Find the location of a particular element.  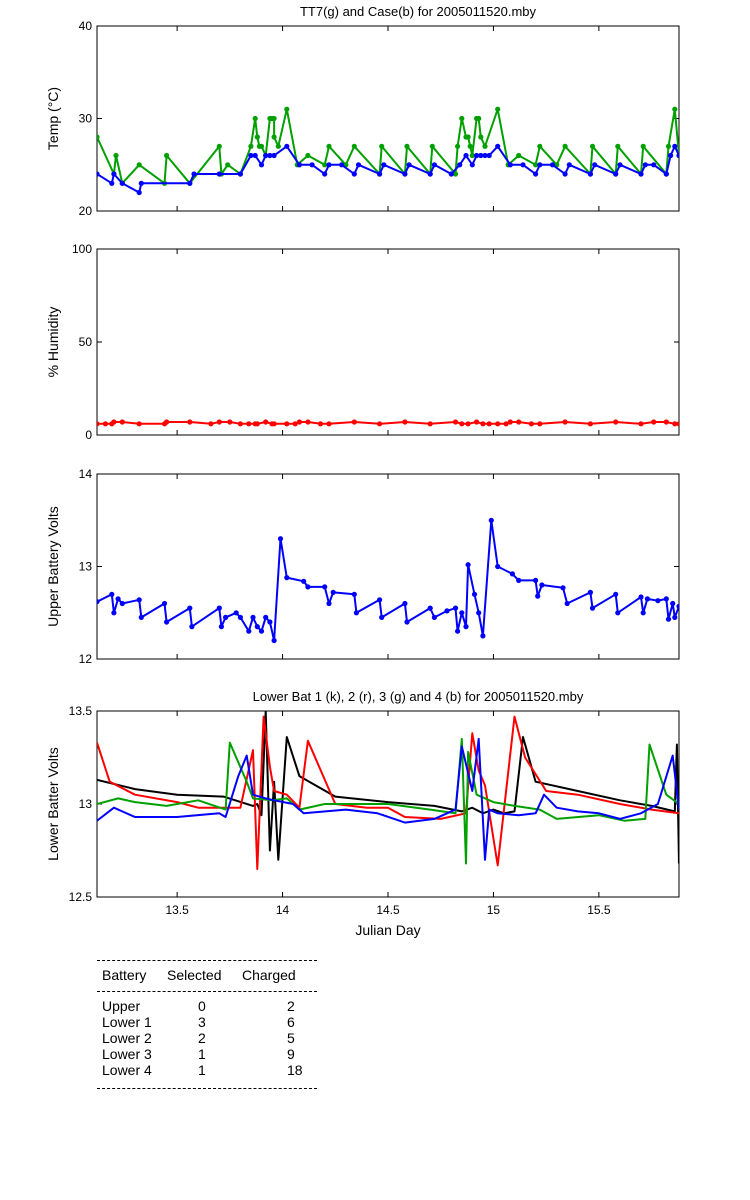

y-axis-label: Upper Battery Volts is located at coordinates (53, 566).